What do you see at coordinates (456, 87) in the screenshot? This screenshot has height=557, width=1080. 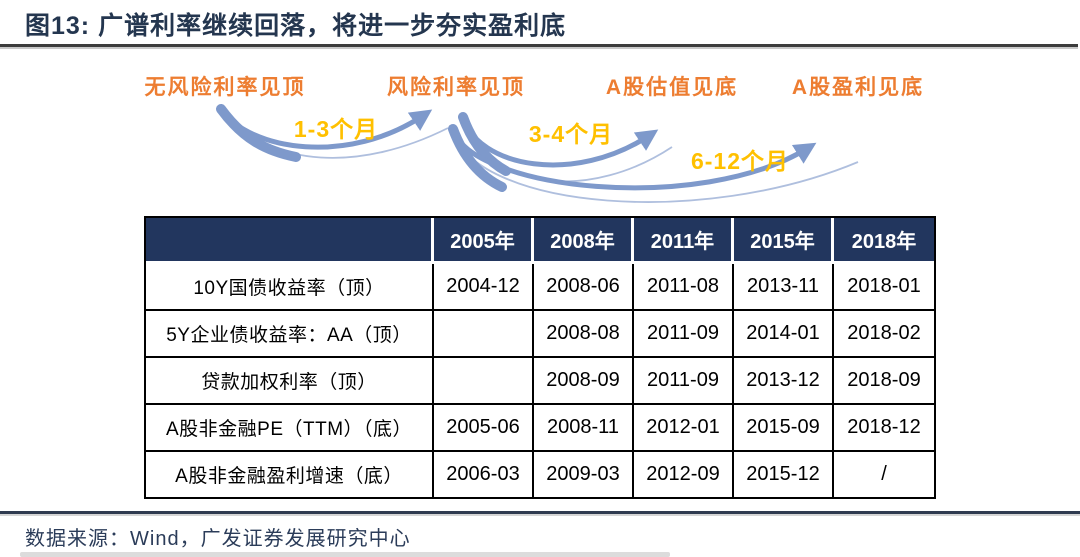 I see `flow-node-risk-rate-peak: 风险利率见顶` at bounding box center [456, 87].